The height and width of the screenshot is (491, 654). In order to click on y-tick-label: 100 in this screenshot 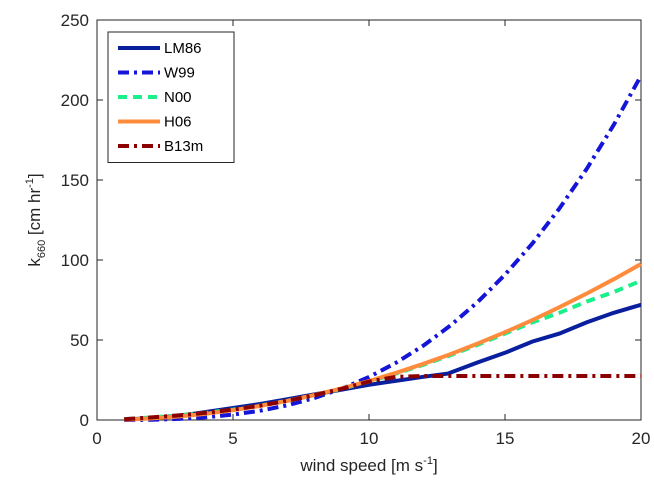, I will do `click(75, 260)`.